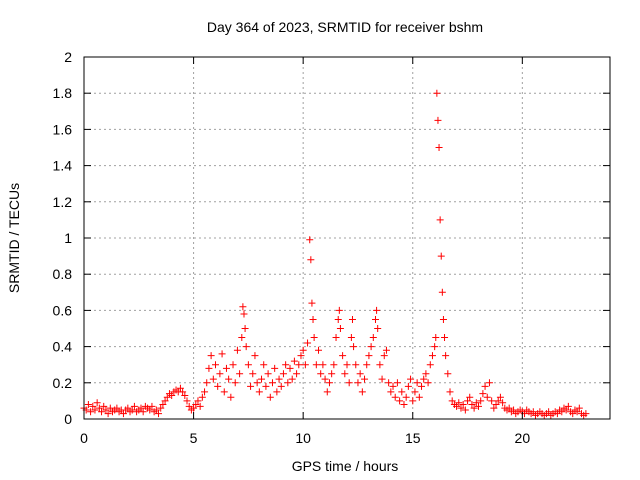 The height and width of the screenshot is (480, 640). I want to click on y-tick-label: 1, so click(68, 238).